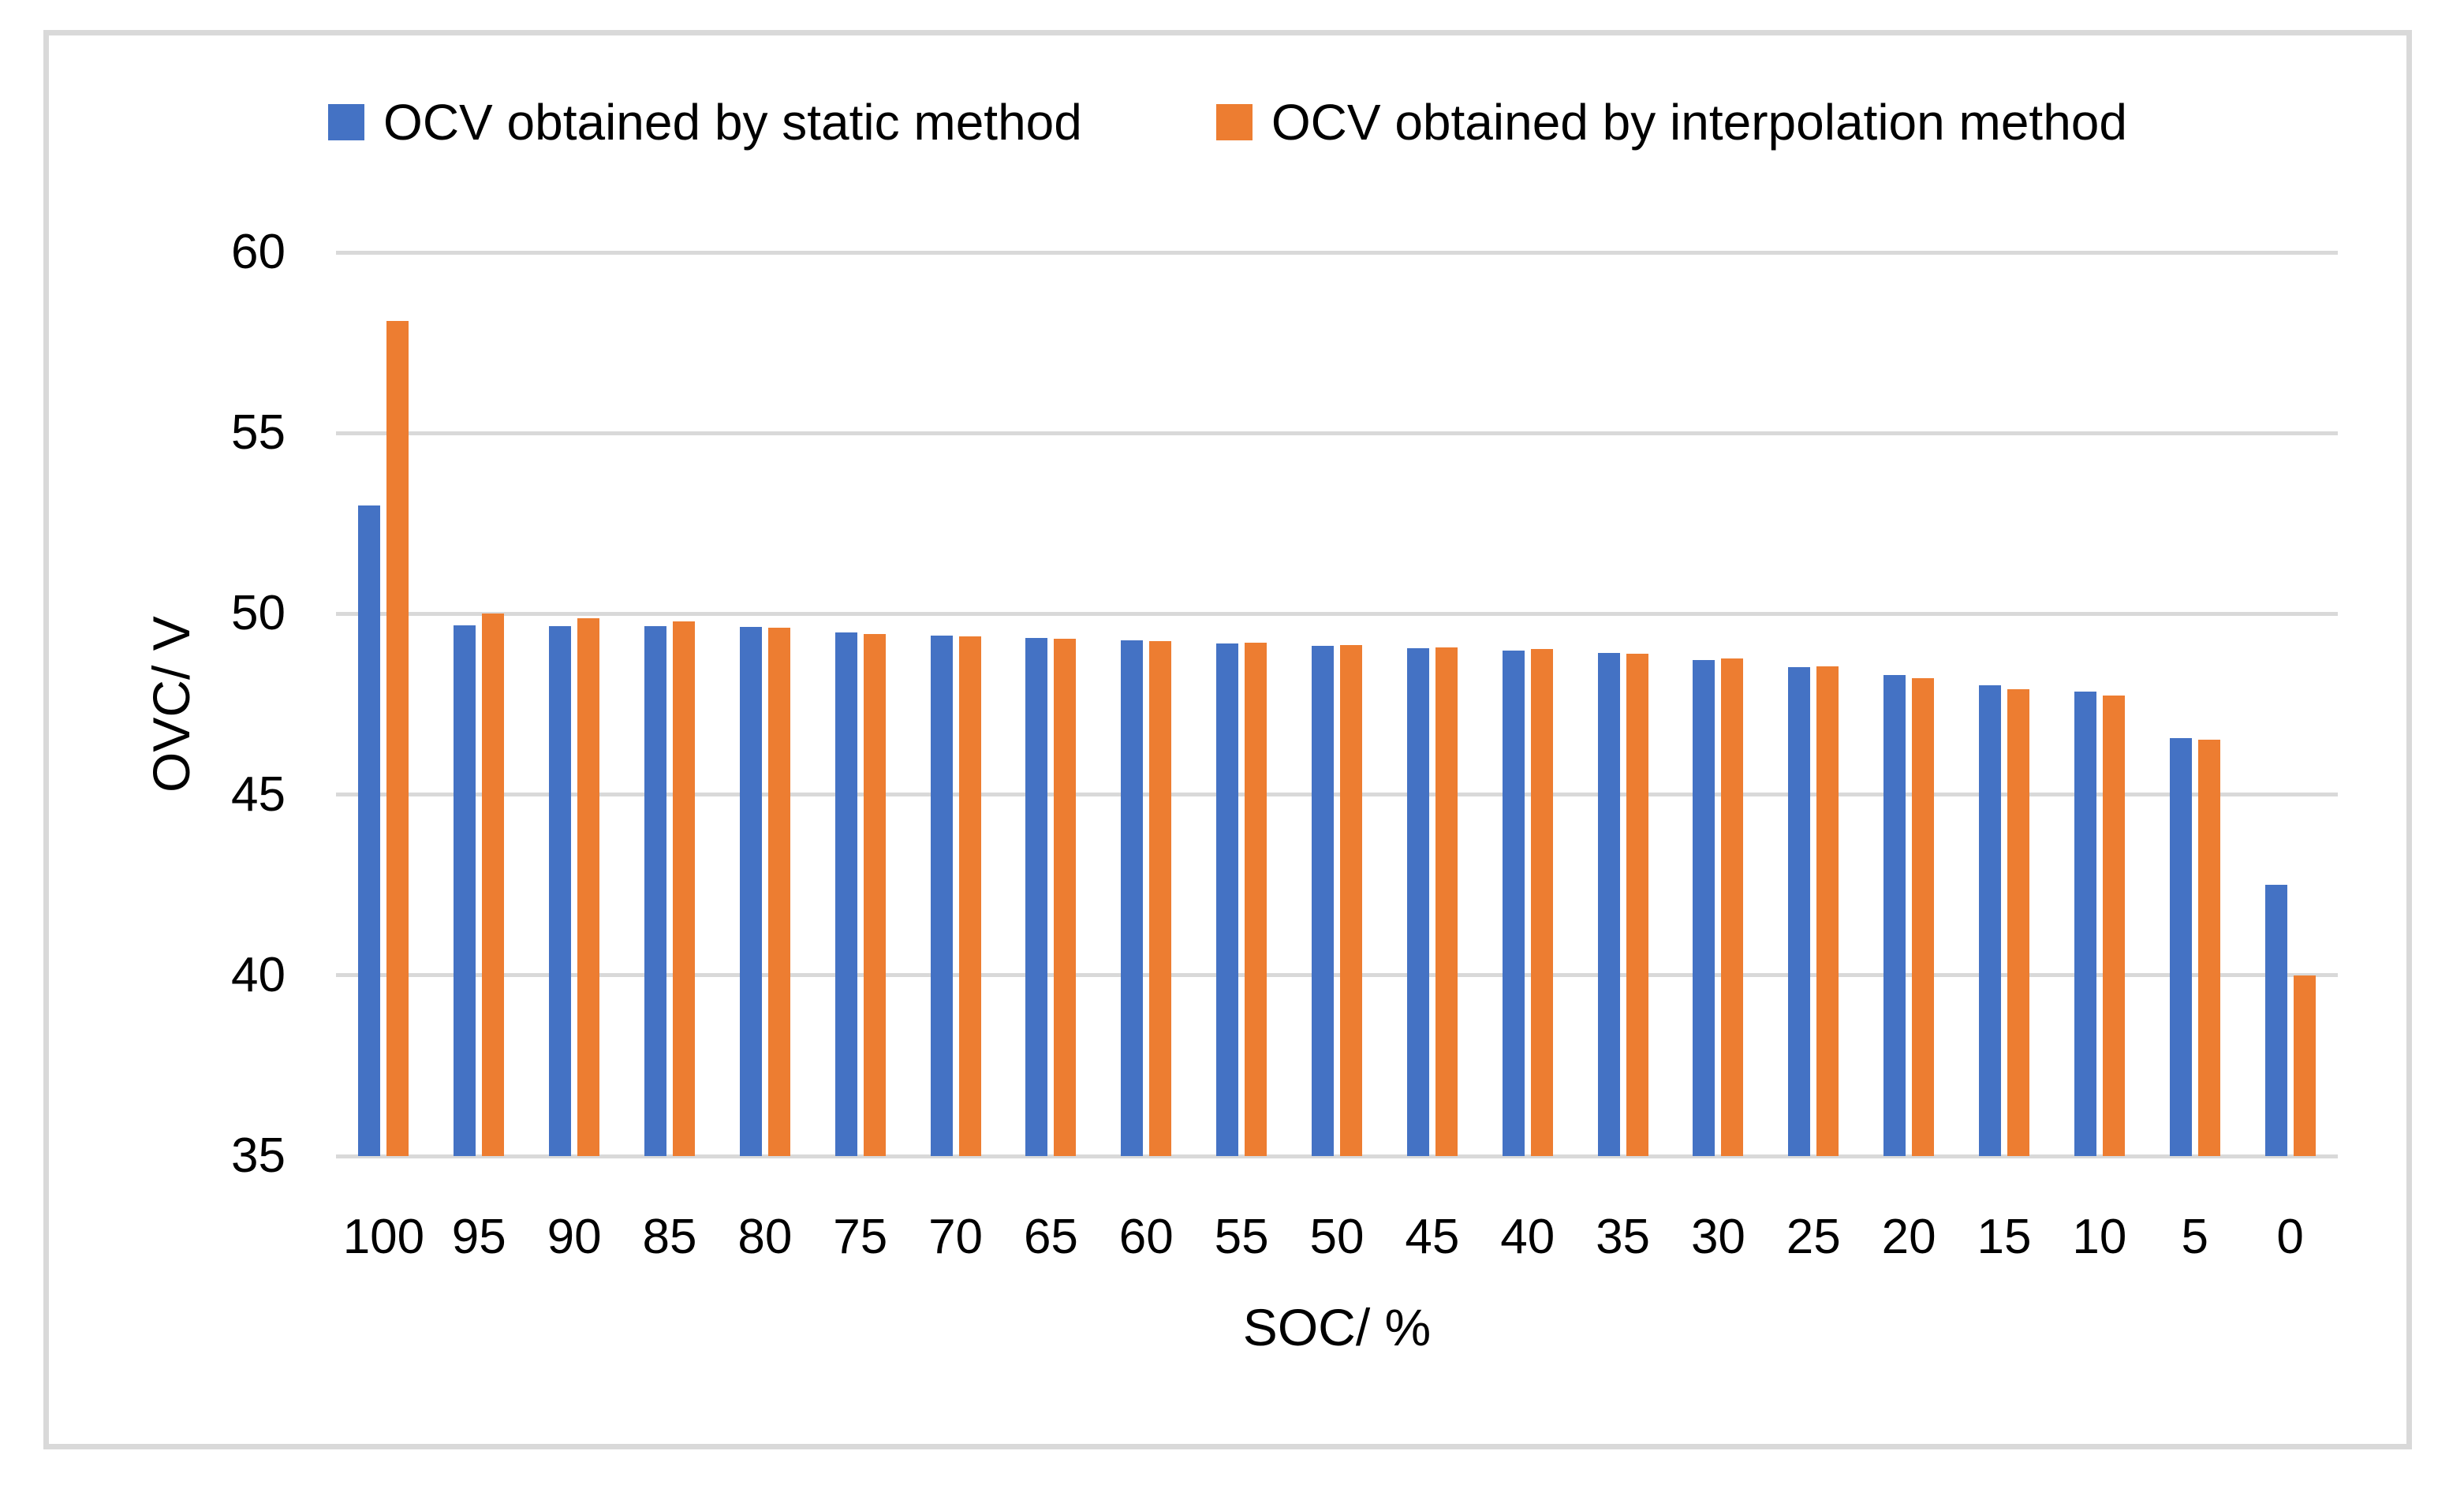 This screenshot has width=2464, height=1492. What do you see at coordinates (2194, 1237) in the screenshot?
I see `x-tick-label-5: 5` at bounding box center [2194, 1237].